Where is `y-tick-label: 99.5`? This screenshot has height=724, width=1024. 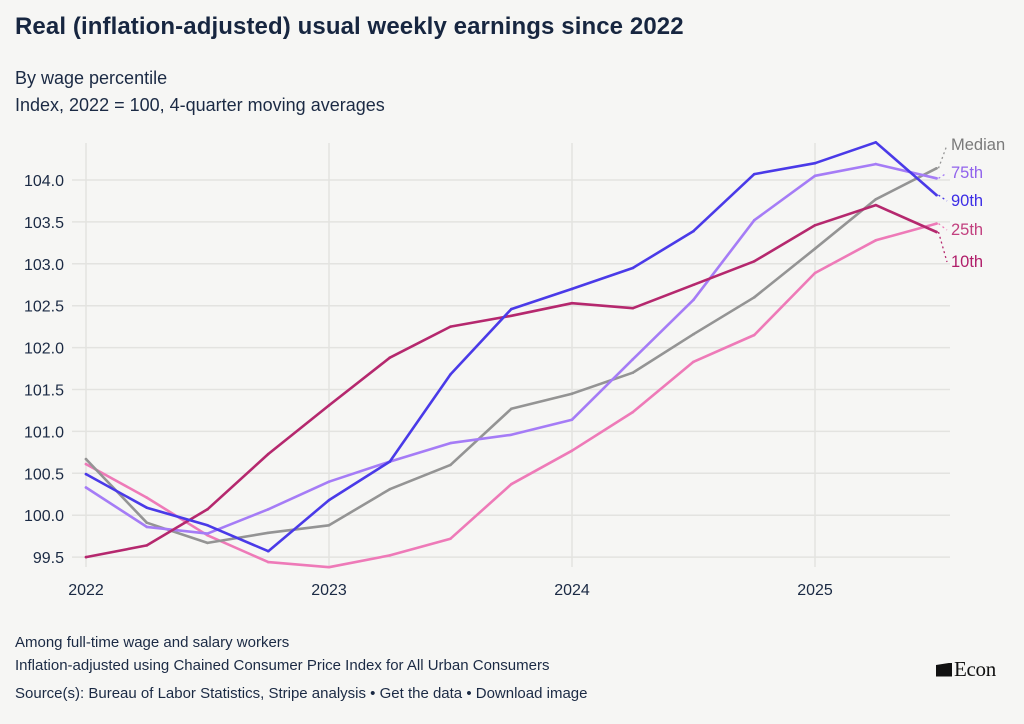
y-tick-label: 99.5 is located at coordinates (48, 558).